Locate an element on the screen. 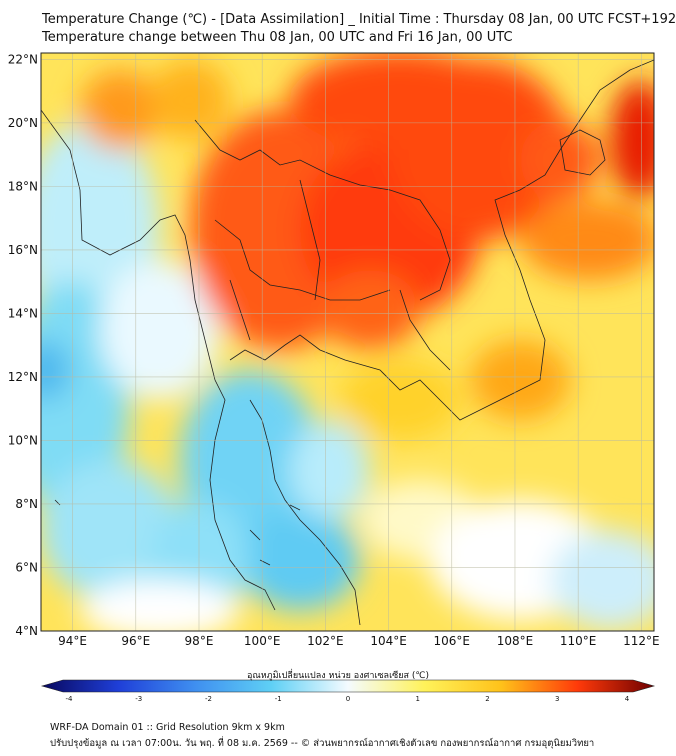  latitude-label: 18°N is located at coordinates (23, 186).